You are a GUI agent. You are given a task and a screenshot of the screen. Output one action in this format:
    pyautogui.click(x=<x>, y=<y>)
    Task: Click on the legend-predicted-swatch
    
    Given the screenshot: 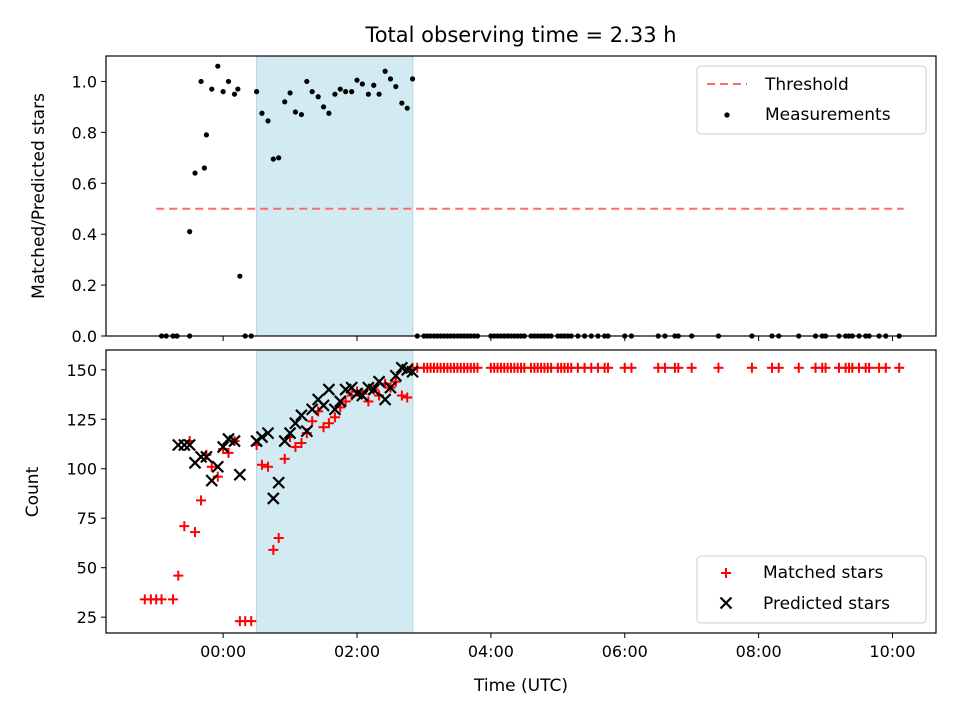 What is the action you would take?
    pyautogui.click(x=726, y=603)
    